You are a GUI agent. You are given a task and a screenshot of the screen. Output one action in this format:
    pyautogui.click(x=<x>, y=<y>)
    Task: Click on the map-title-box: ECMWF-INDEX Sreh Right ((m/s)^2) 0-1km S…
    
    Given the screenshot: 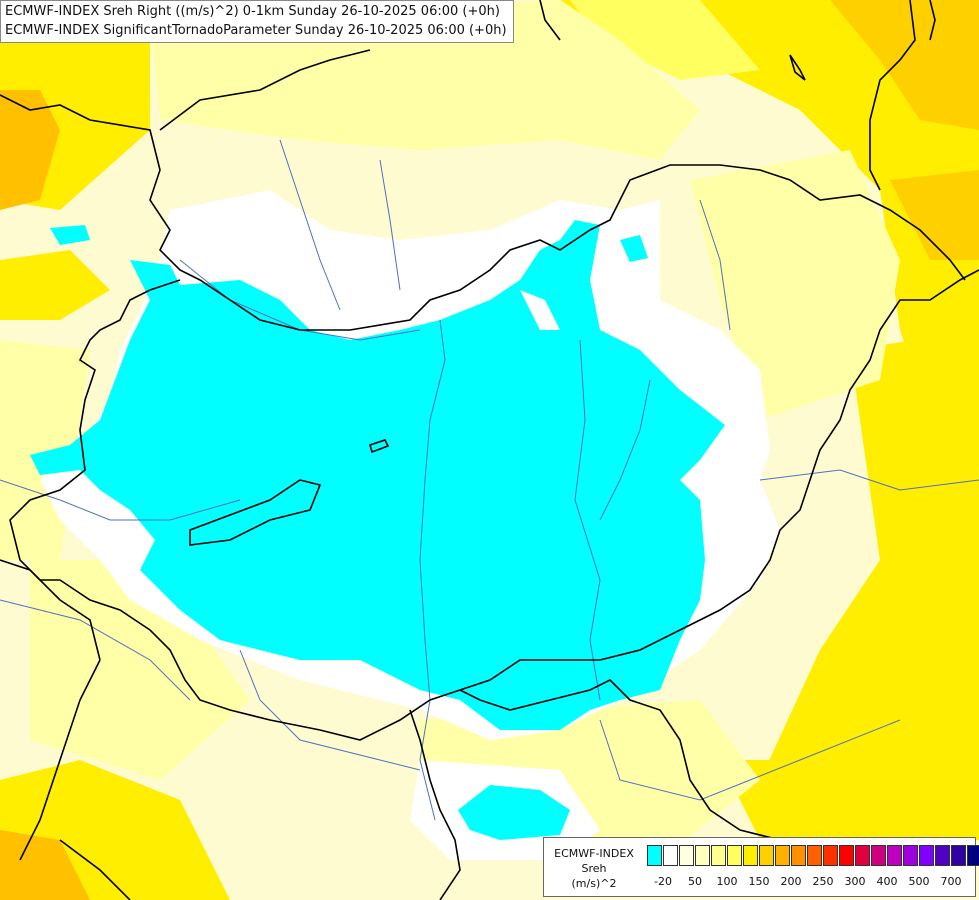 What is the action you would take?
    pyautogui.click(x=257, y=21)
    